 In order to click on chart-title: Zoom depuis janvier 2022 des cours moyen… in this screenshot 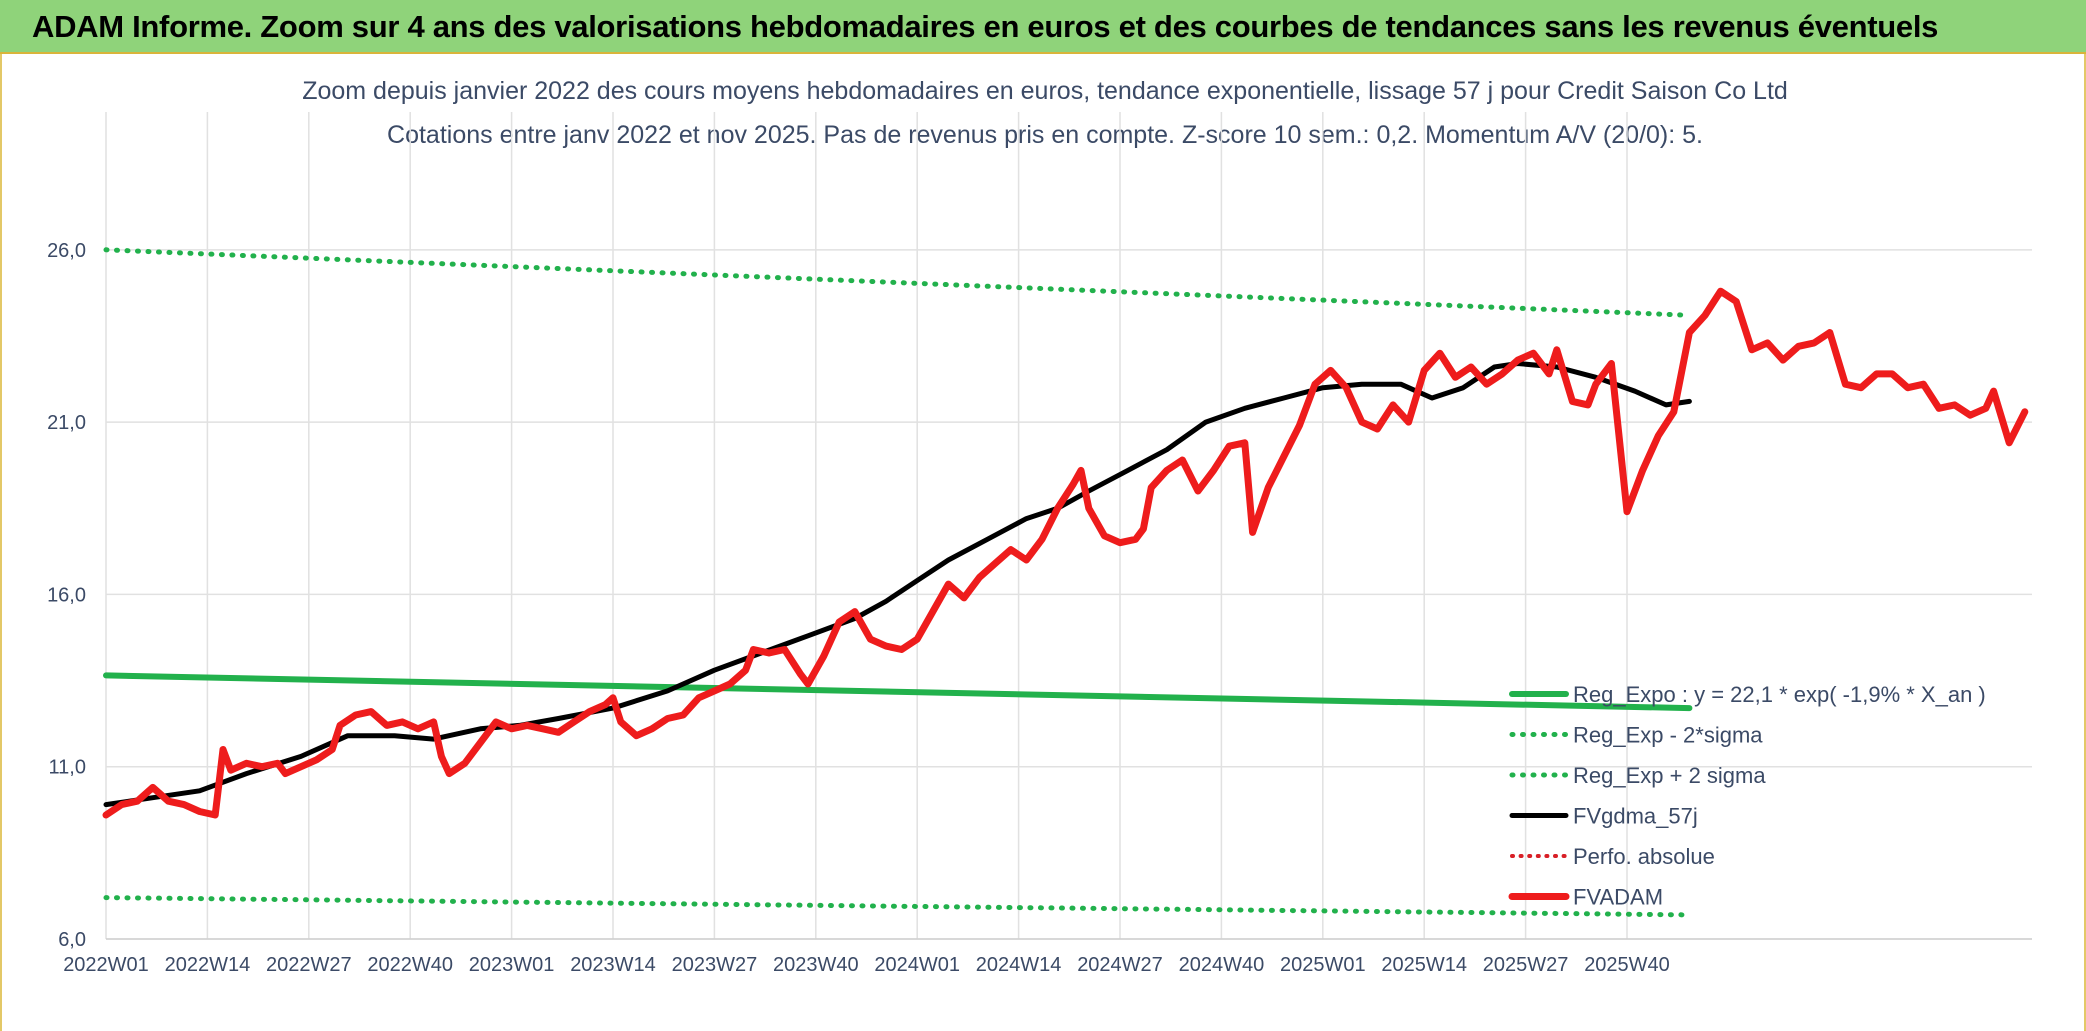, I will do `click(1045, 91)`.